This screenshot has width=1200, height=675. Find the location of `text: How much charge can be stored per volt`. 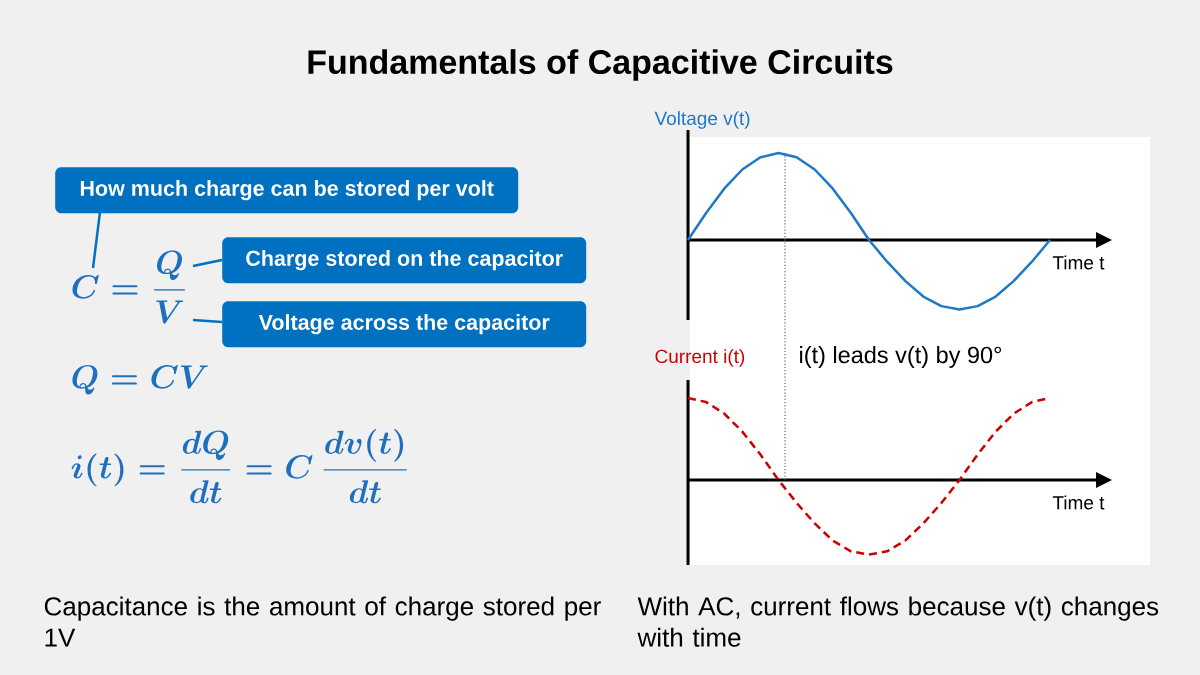

text: How much charge can be stored per volt is located at coordinates (287, 190).